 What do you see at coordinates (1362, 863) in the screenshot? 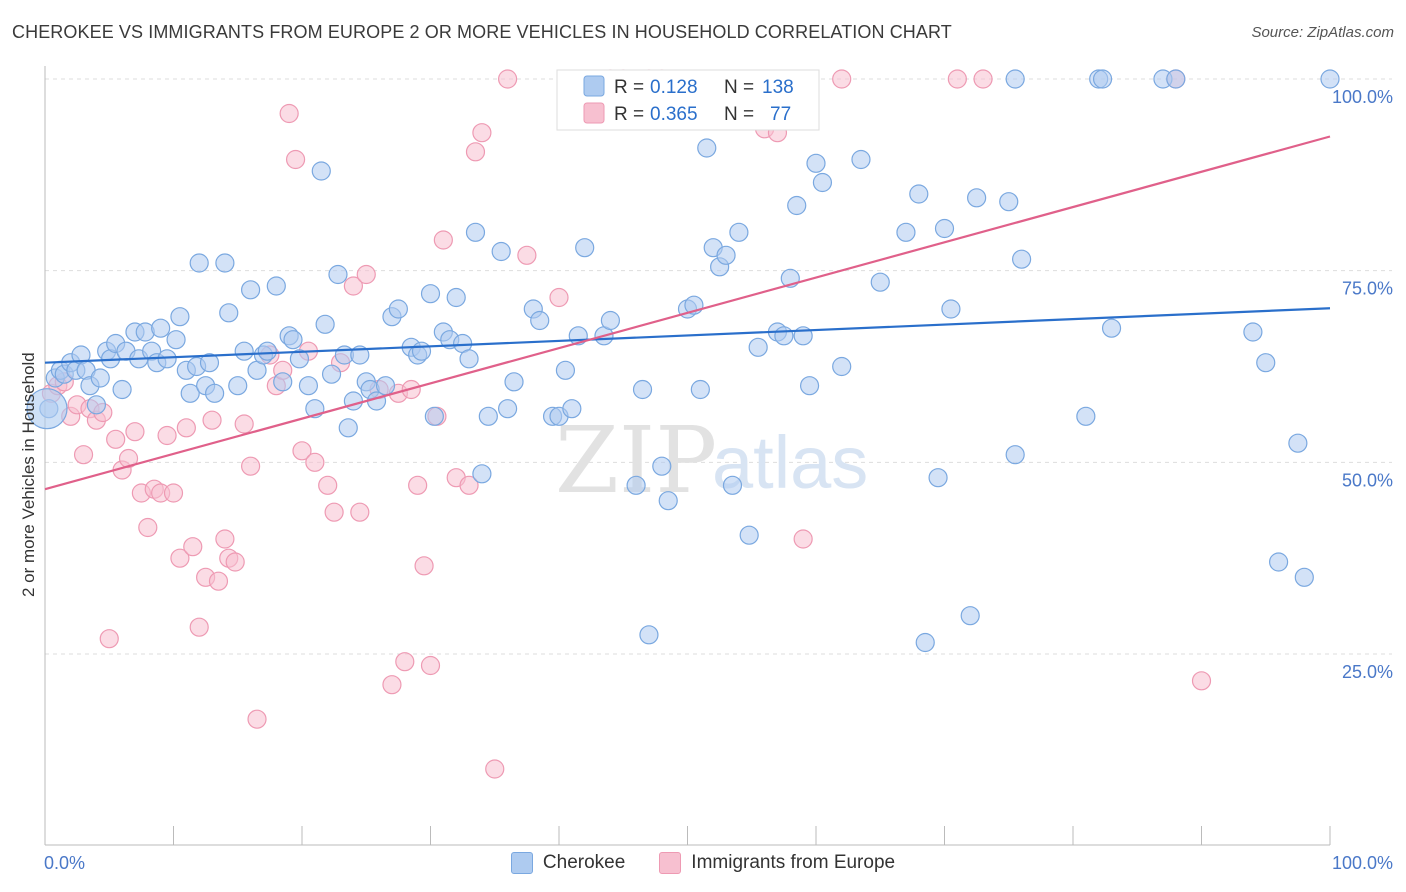
I see `x-tick-label: 100.0%` at bounding box center [1362, 863].